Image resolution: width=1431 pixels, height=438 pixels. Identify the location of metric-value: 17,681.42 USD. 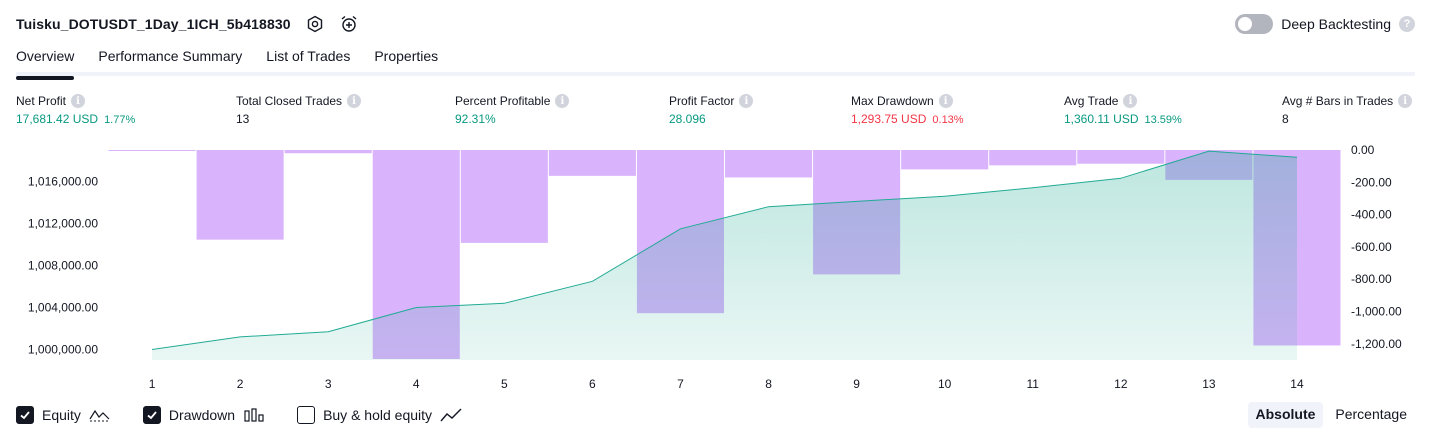
(57, 119).